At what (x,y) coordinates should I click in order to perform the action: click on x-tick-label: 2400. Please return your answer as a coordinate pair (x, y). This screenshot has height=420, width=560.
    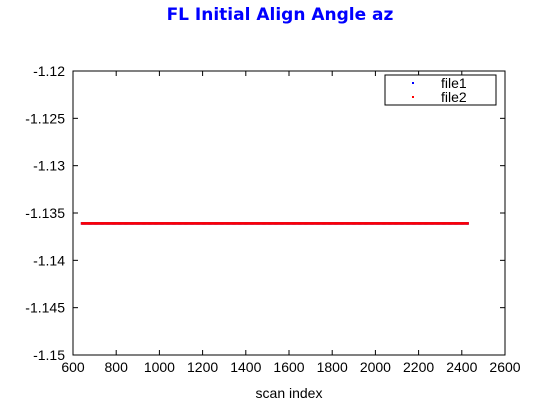
    Looking at the image, I should click on (461, 367).